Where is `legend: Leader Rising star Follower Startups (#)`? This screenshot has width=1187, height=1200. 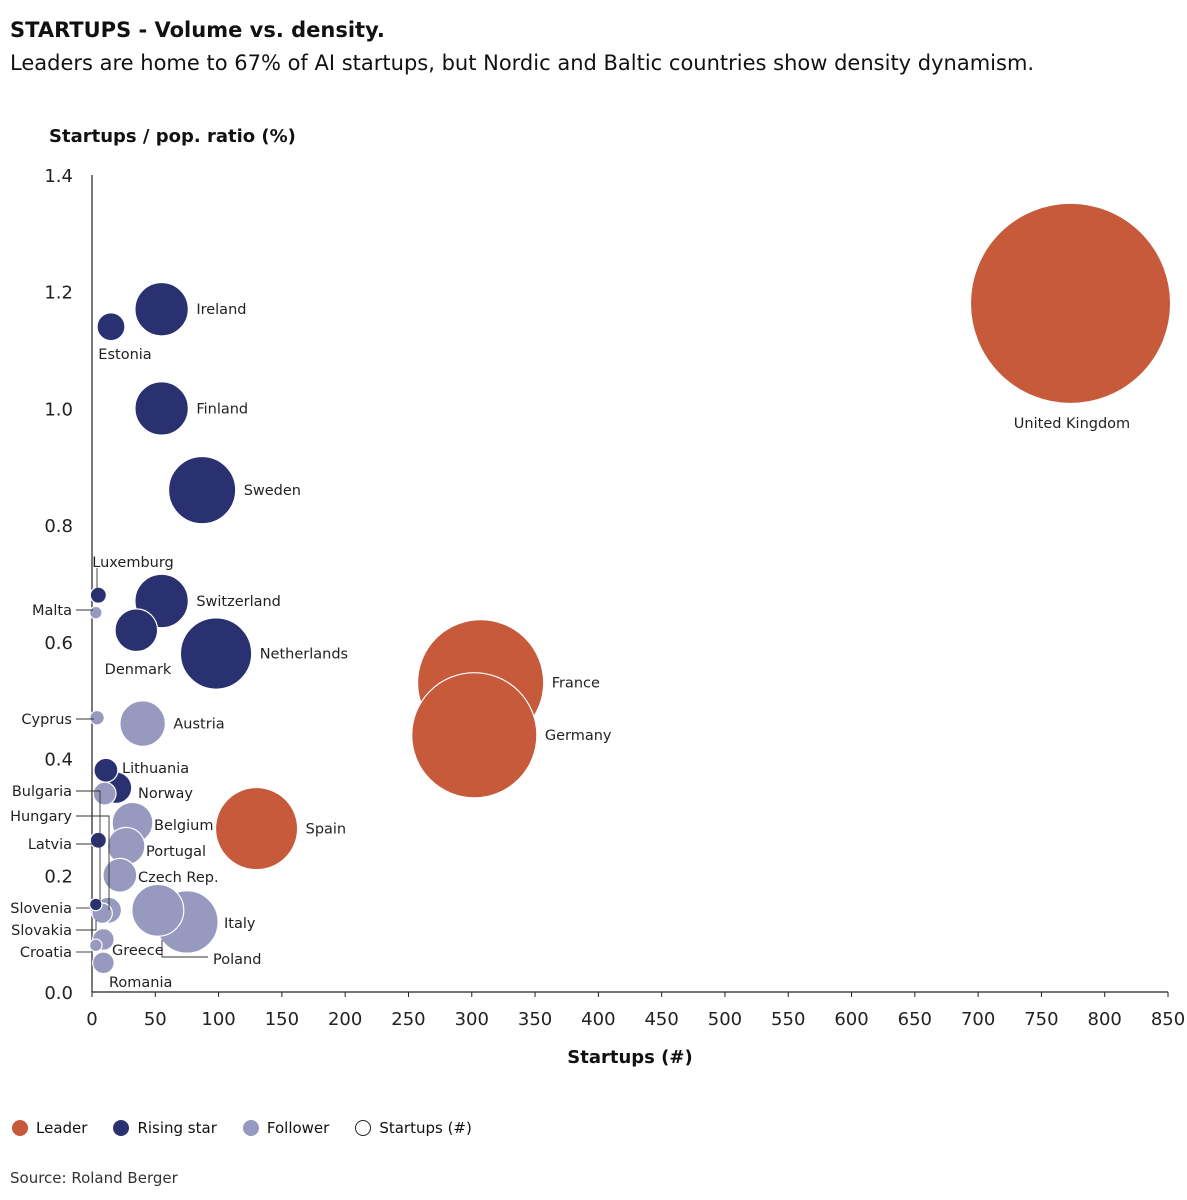 legend: Leader Rising star Follower Startups (#) is located at coordinates (242, 1128).